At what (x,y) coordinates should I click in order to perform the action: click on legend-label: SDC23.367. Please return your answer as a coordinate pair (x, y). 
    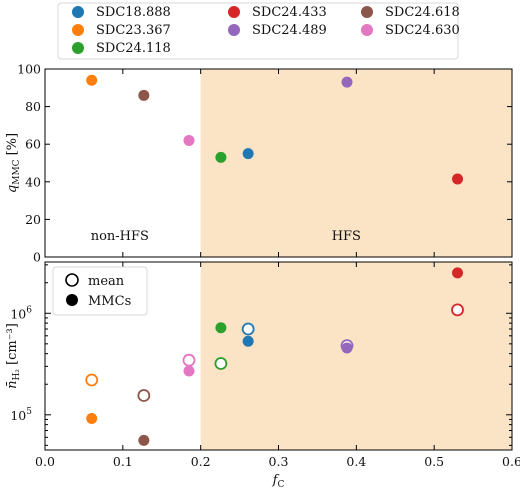
    Looking at the image, I should click on (133, 30).